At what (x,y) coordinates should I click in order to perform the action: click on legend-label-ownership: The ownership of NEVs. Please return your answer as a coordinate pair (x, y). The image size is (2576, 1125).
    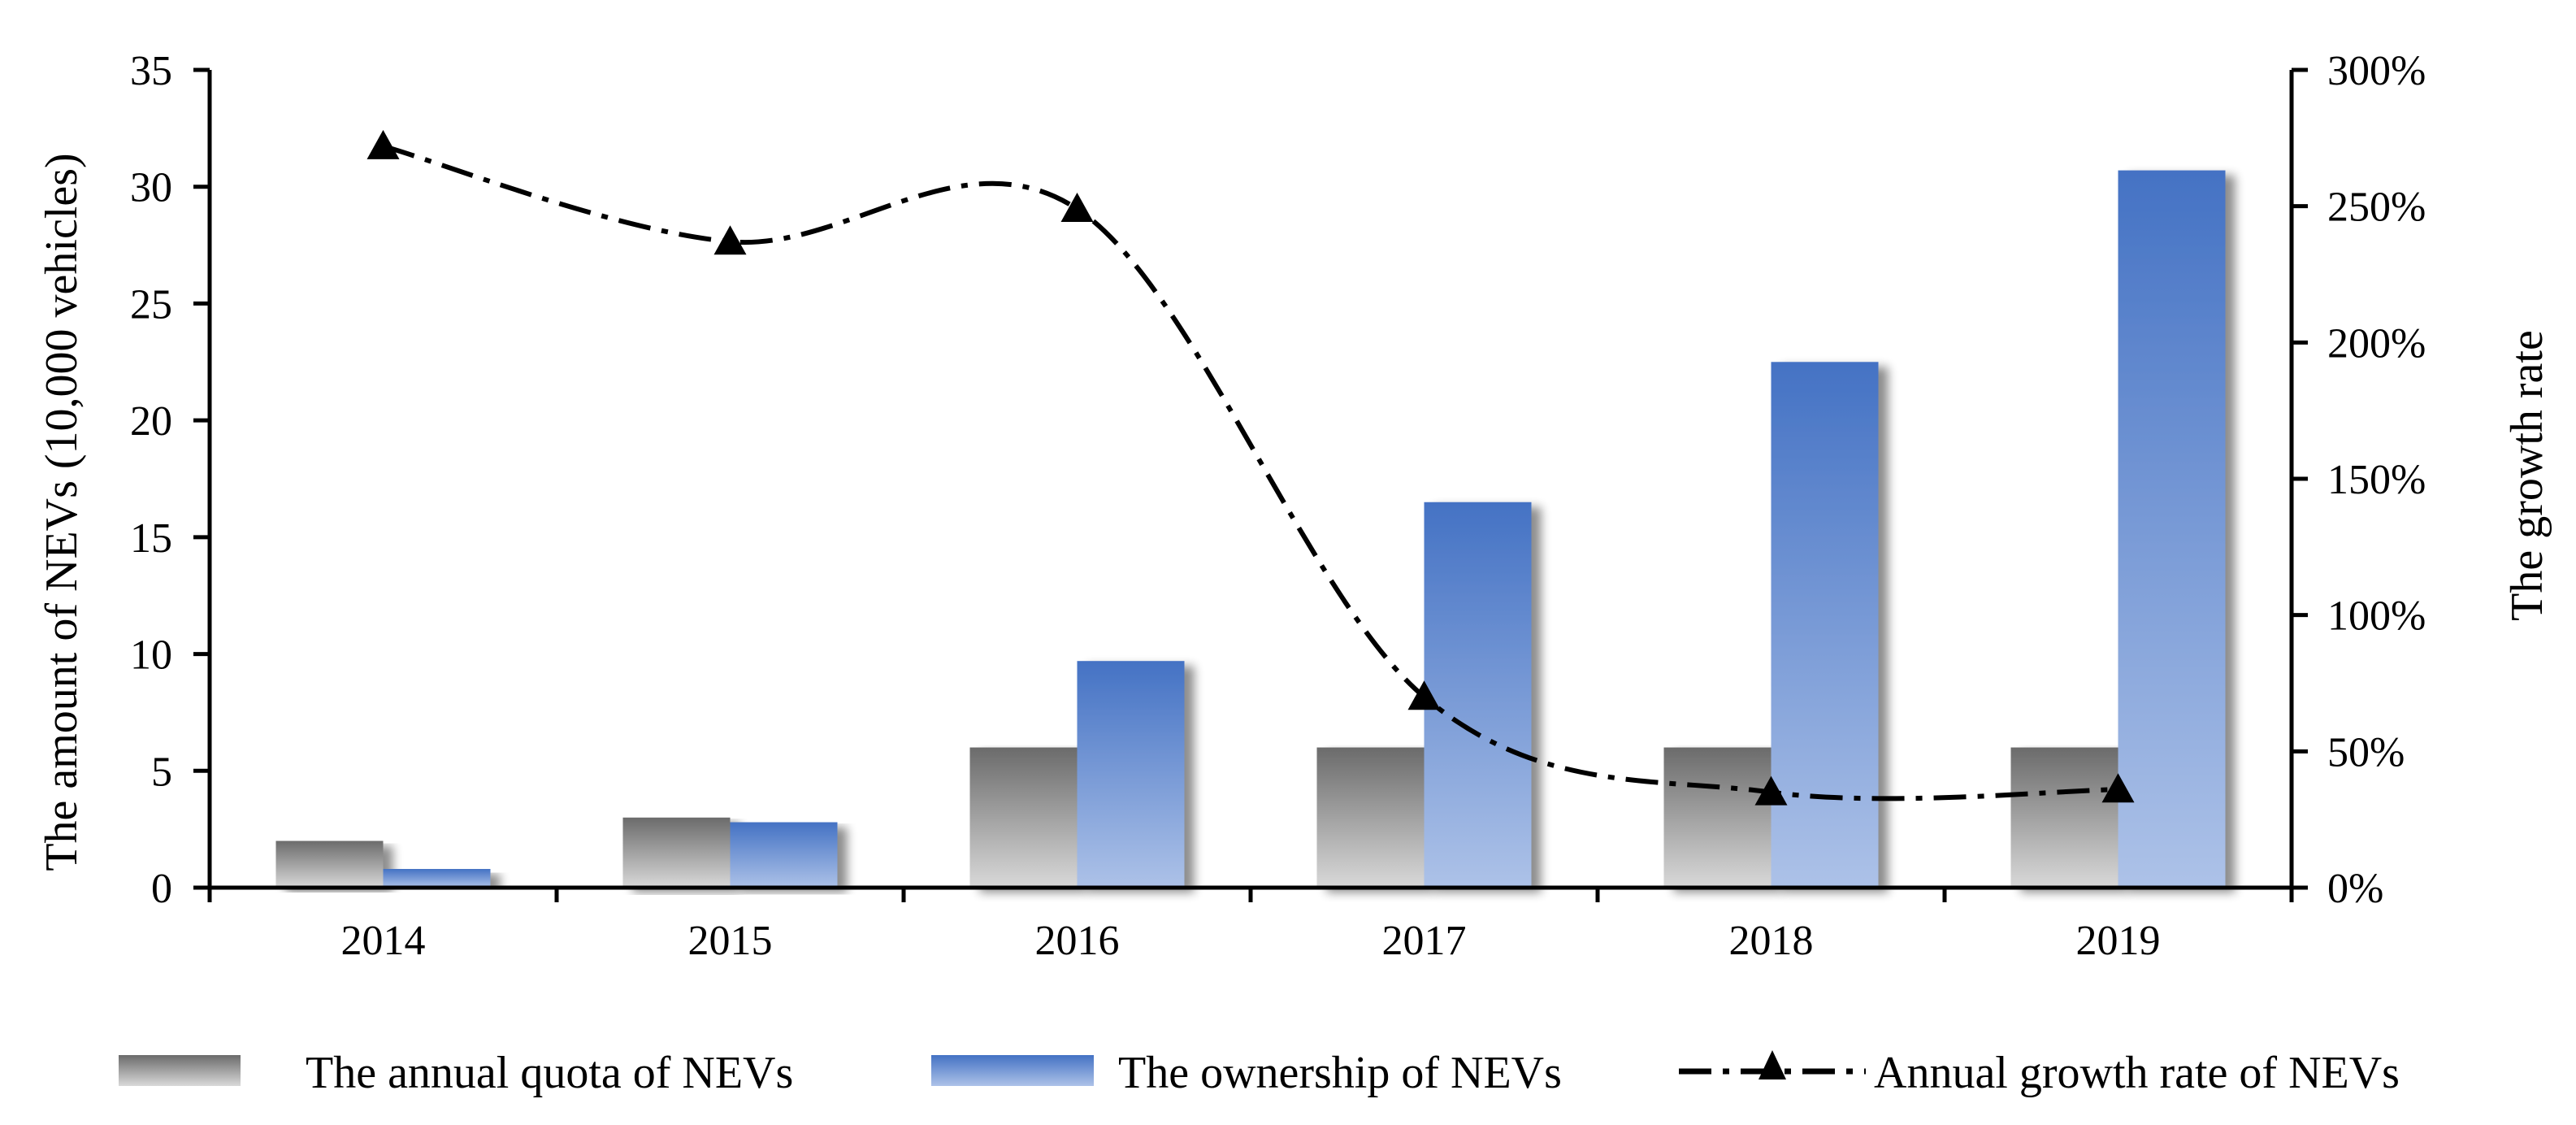
    Looking at the image, I should click on (1340, 1073).